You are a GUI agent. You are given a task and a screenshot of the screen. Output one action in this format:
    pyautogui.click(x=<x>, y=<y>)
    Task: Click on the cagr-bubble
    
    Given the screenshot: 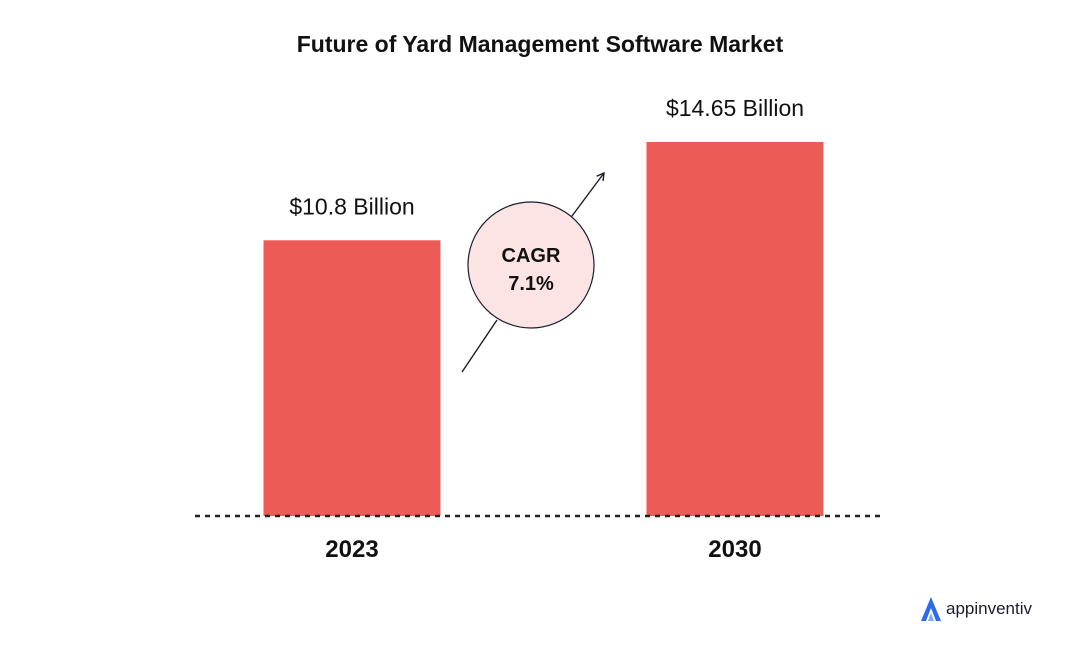 What is the action you would take?
    pyautogui.click(x=531, y=265)
    